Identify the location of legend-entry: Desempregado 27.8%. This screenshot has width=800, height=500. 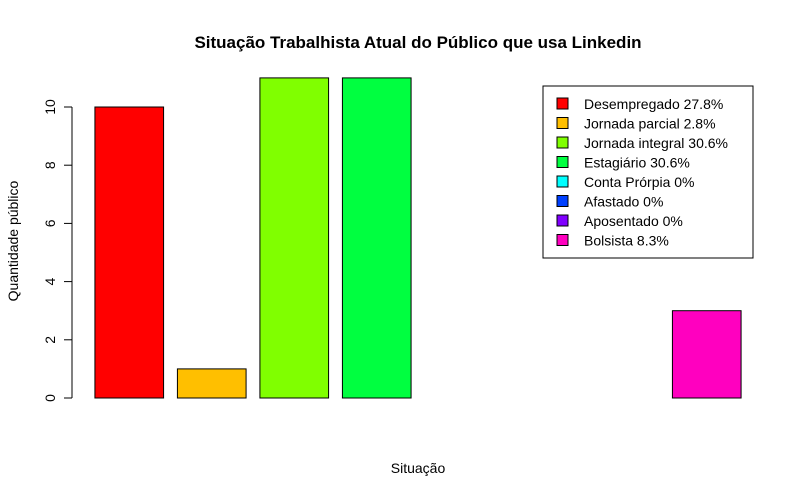
(653, 104).